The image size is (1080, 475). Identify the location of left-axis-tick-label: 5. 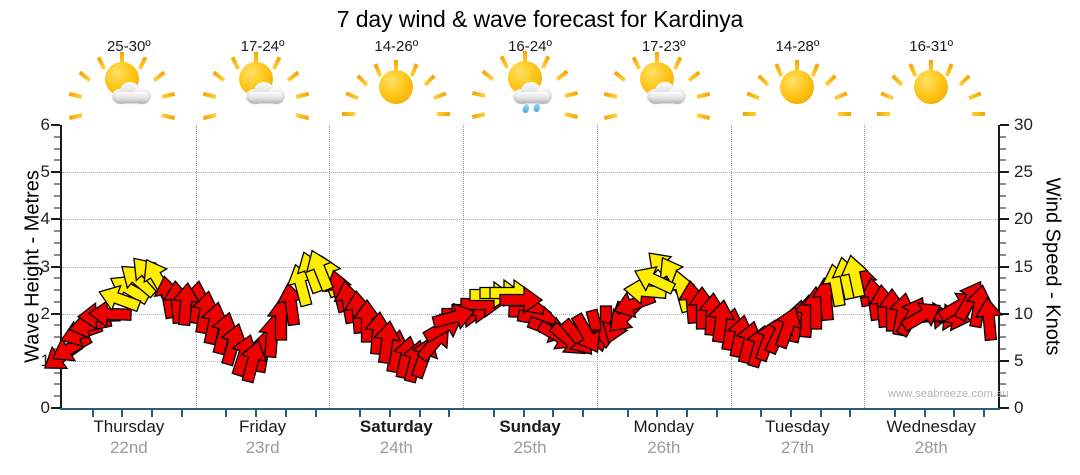
(45, 172).